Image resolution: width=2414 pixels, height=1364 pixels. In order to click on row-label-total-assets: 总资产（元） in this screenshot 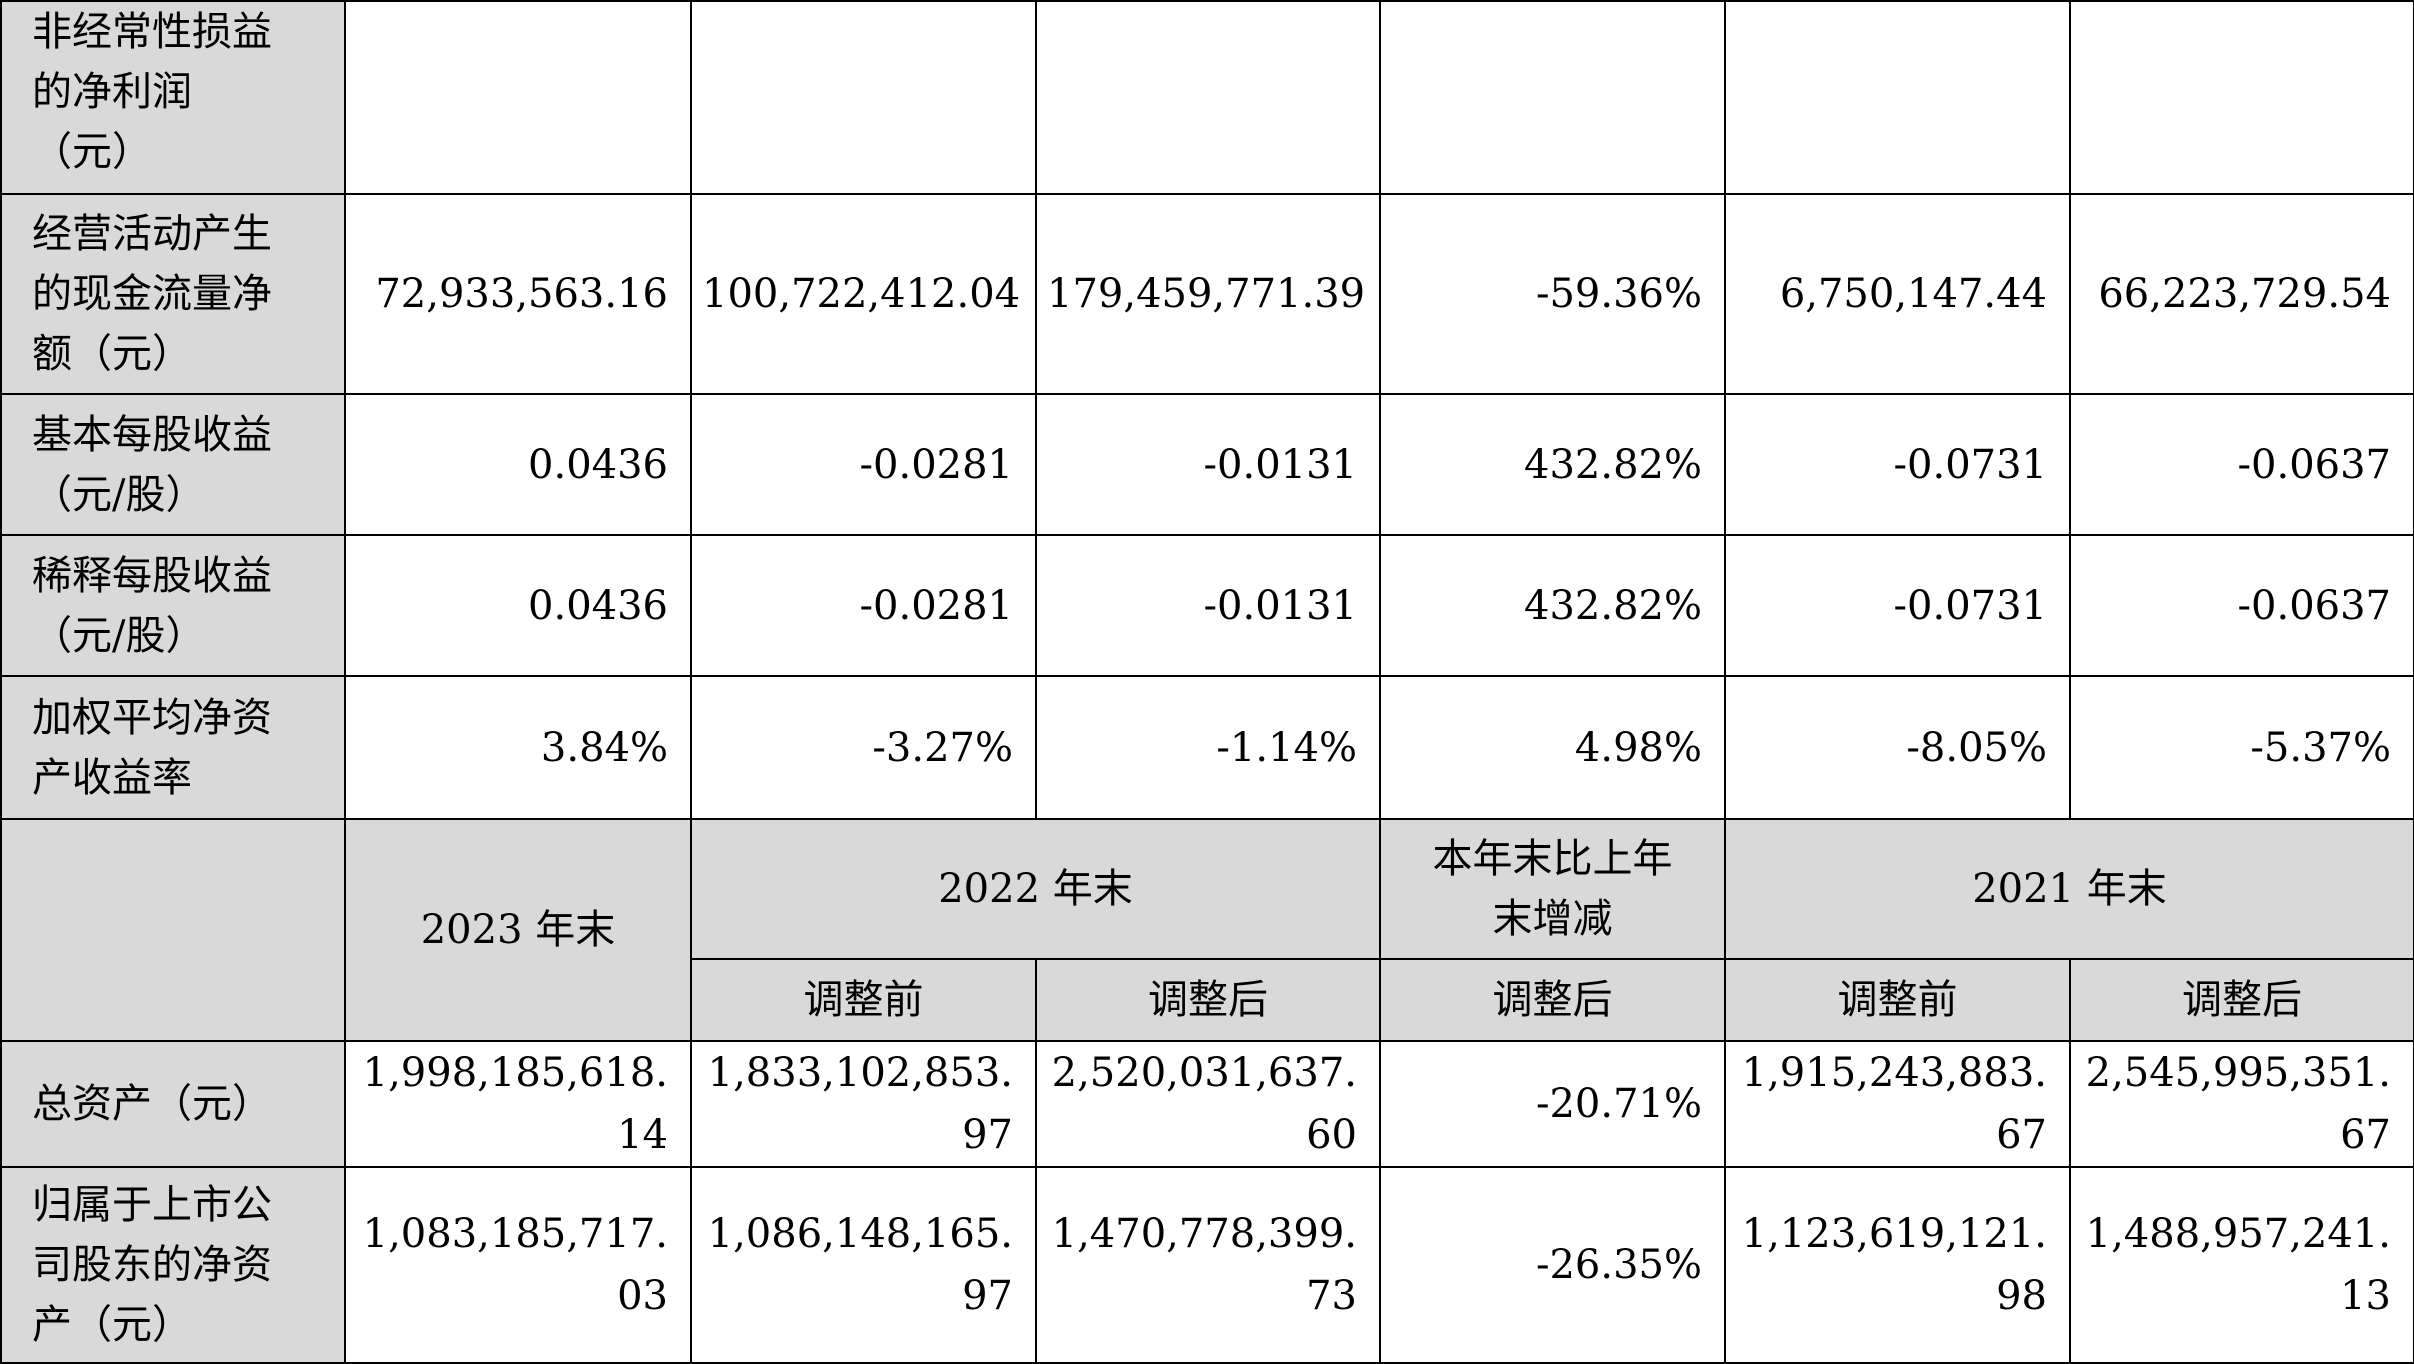, I will do `click(173, 1104)`.